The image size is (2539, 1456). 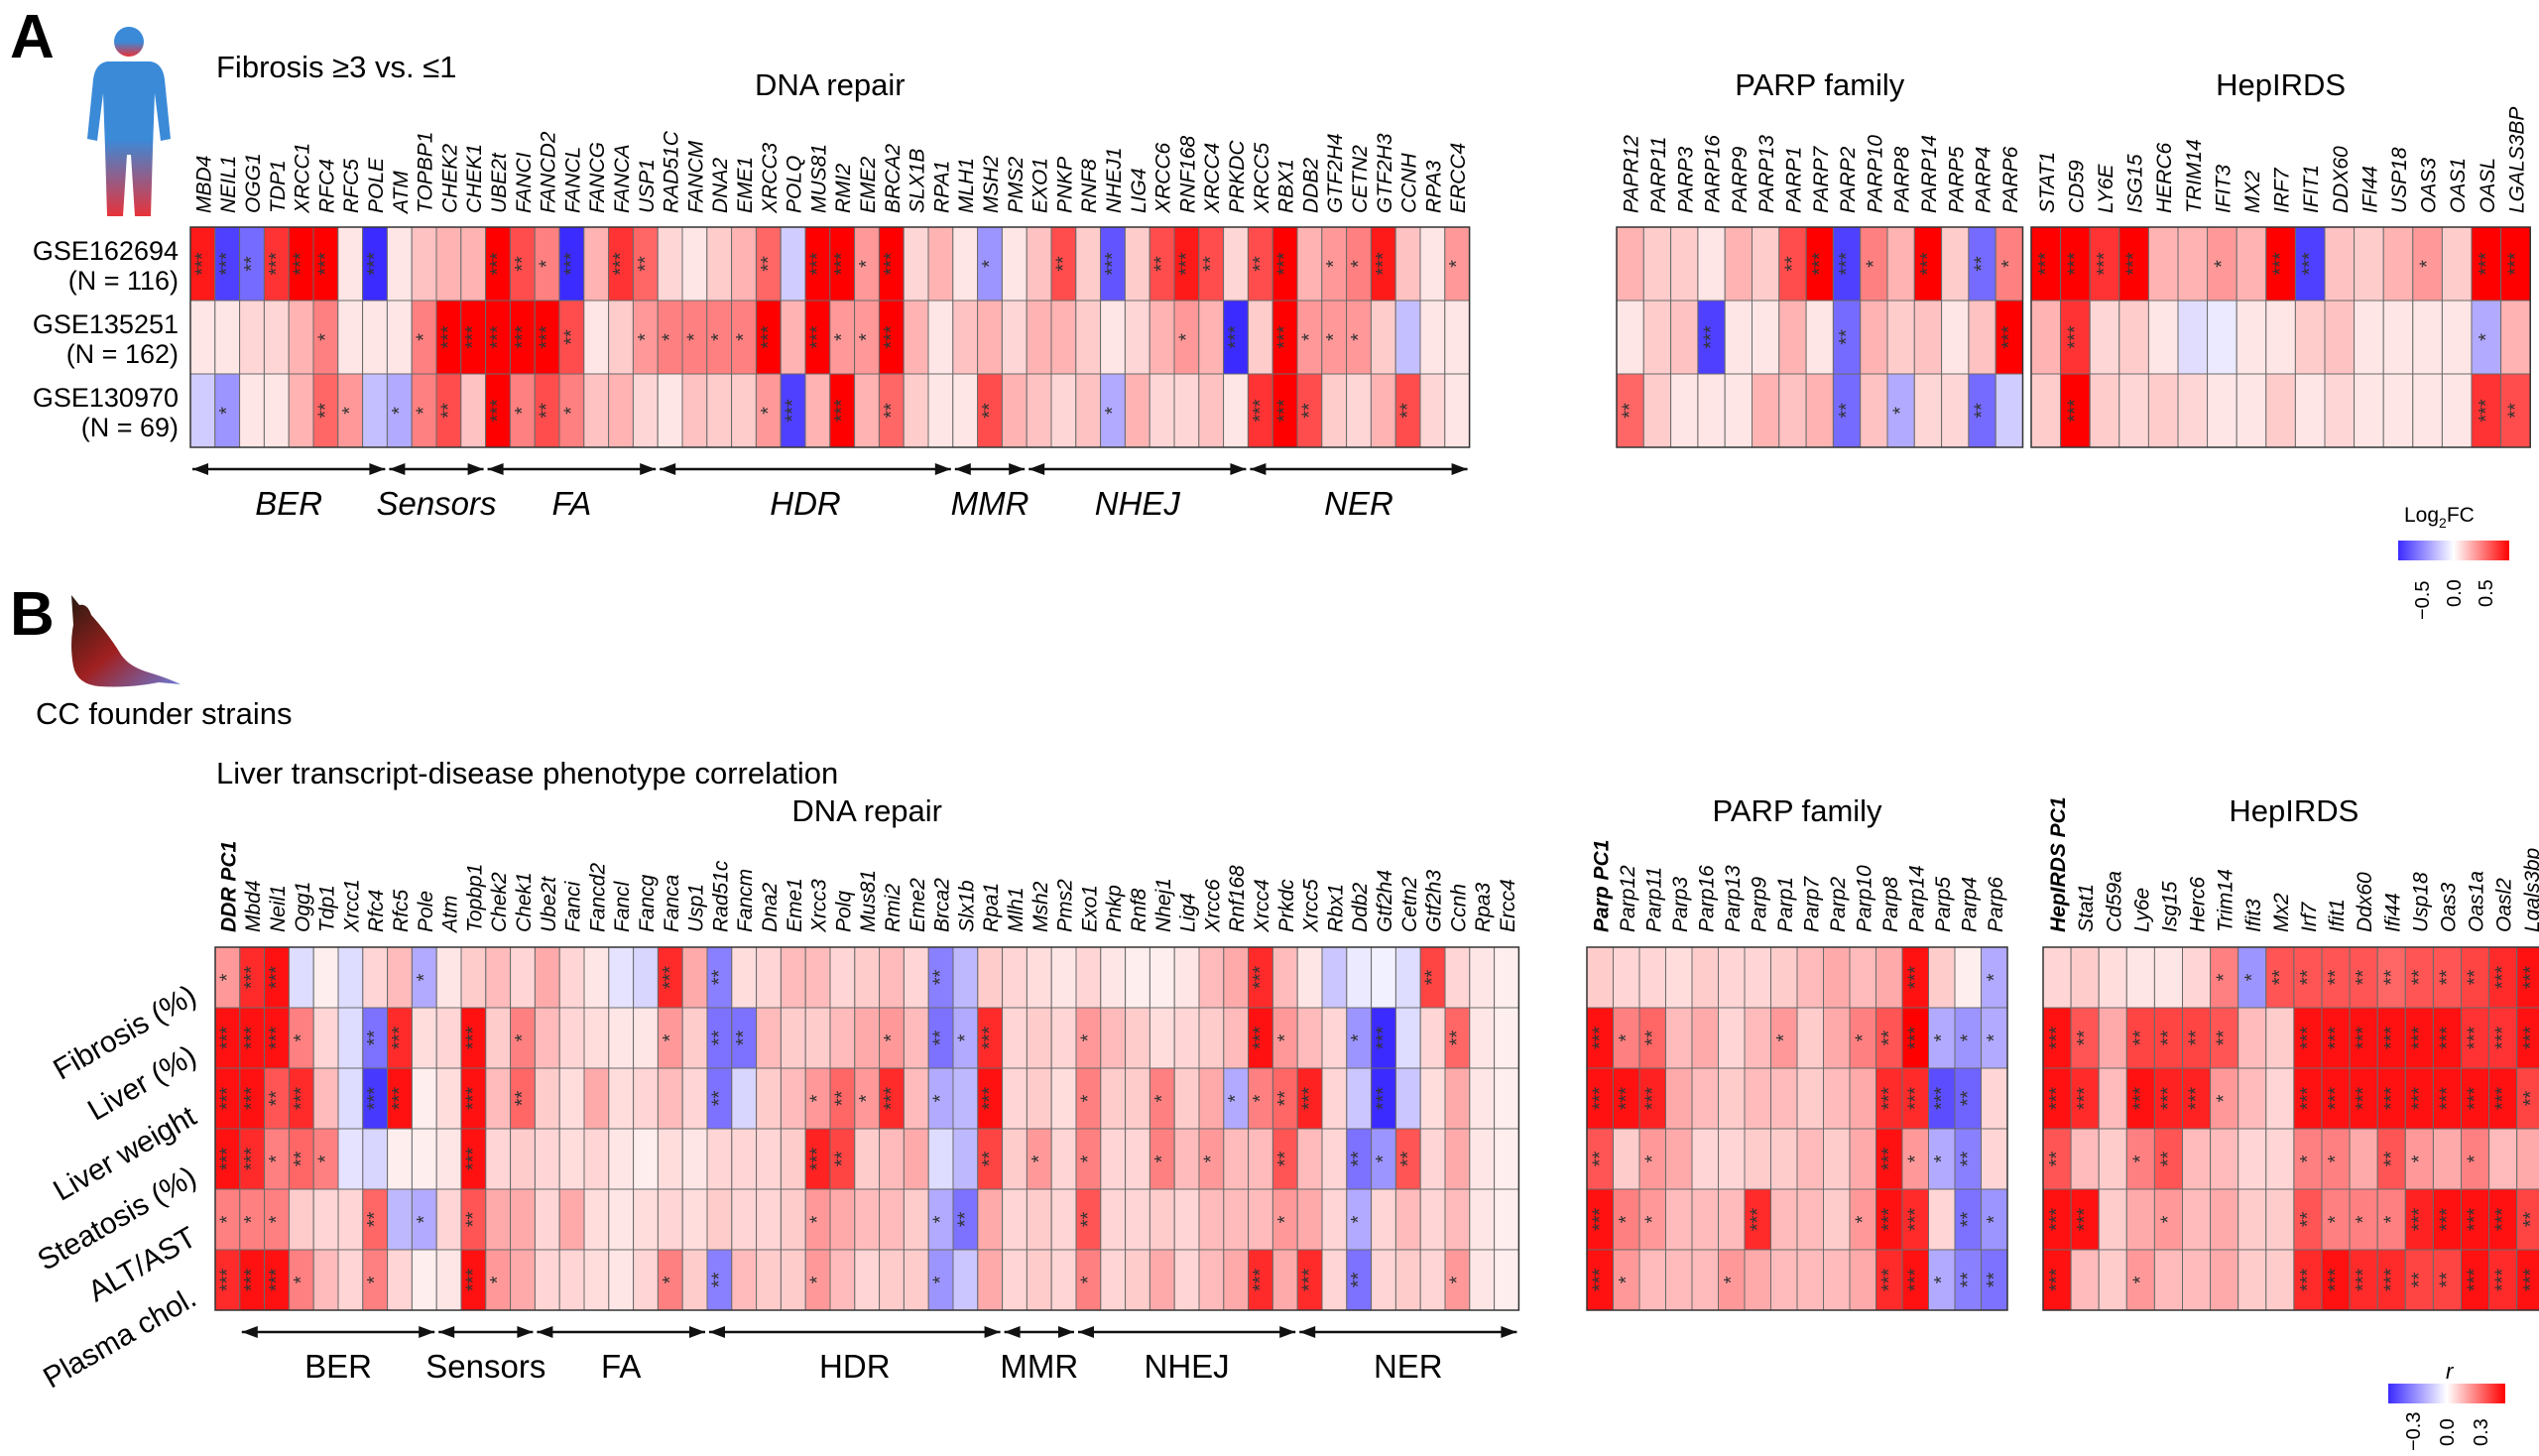 I want to click on arrowhead-right, so click(x=427, y=1332).